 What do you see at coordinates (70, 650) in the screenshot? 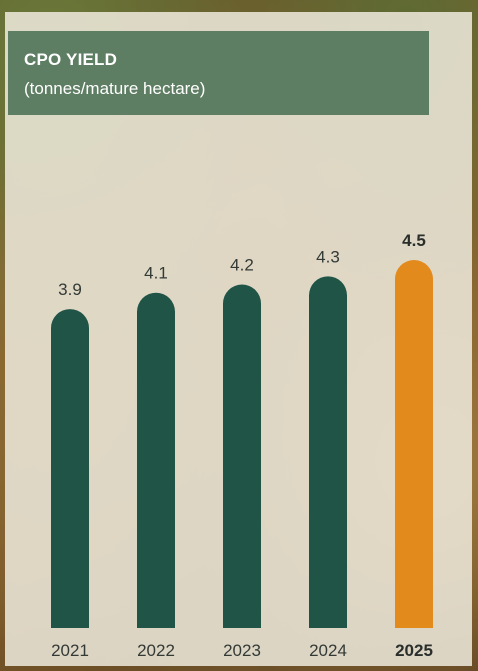
I see `category-label-2021: 2021` at bounding box center [70, 650].